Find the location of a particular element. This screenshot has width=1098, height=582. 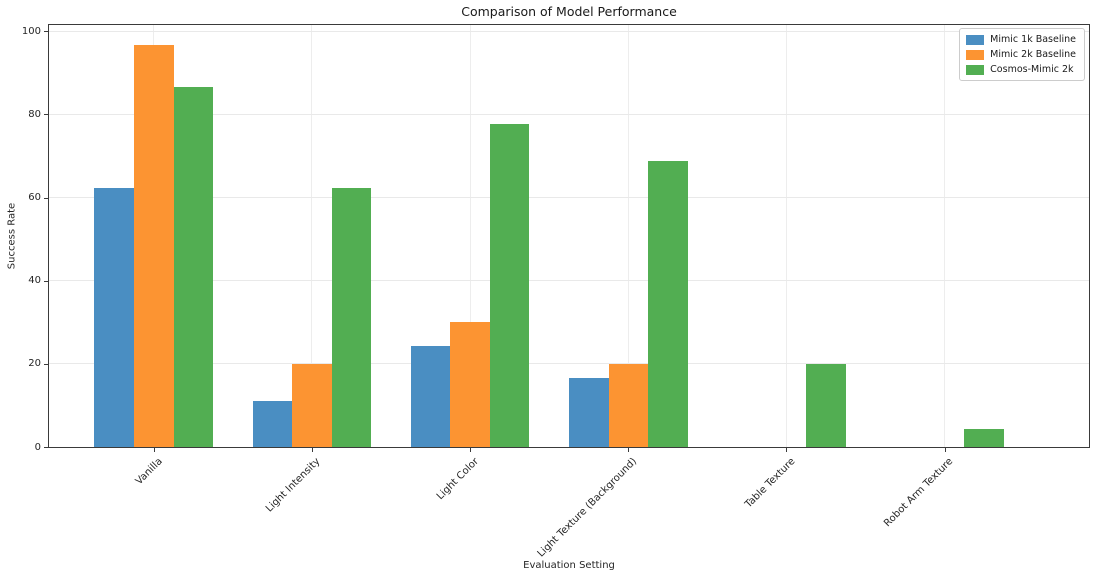

legend-label: Mimic 1k Baseline is located at coordinates (1033, 39).